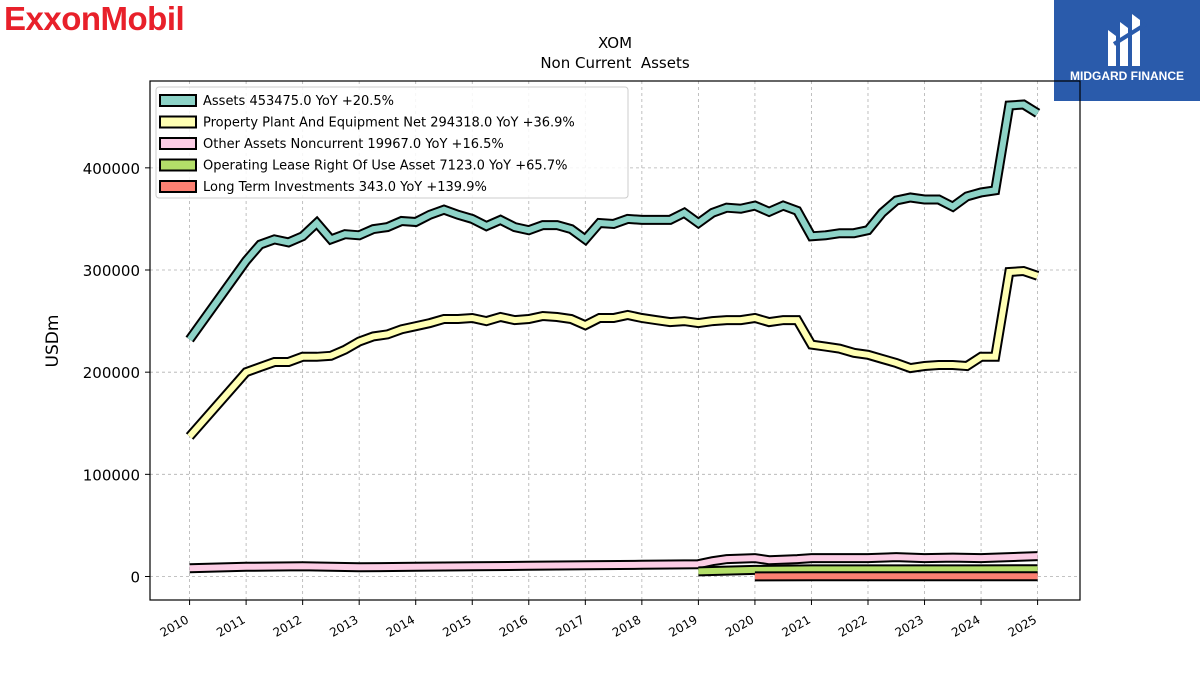  Describe the element at coordinates (111, 373) in the screenshot. I see `y-tick-label: 200000` at that location.